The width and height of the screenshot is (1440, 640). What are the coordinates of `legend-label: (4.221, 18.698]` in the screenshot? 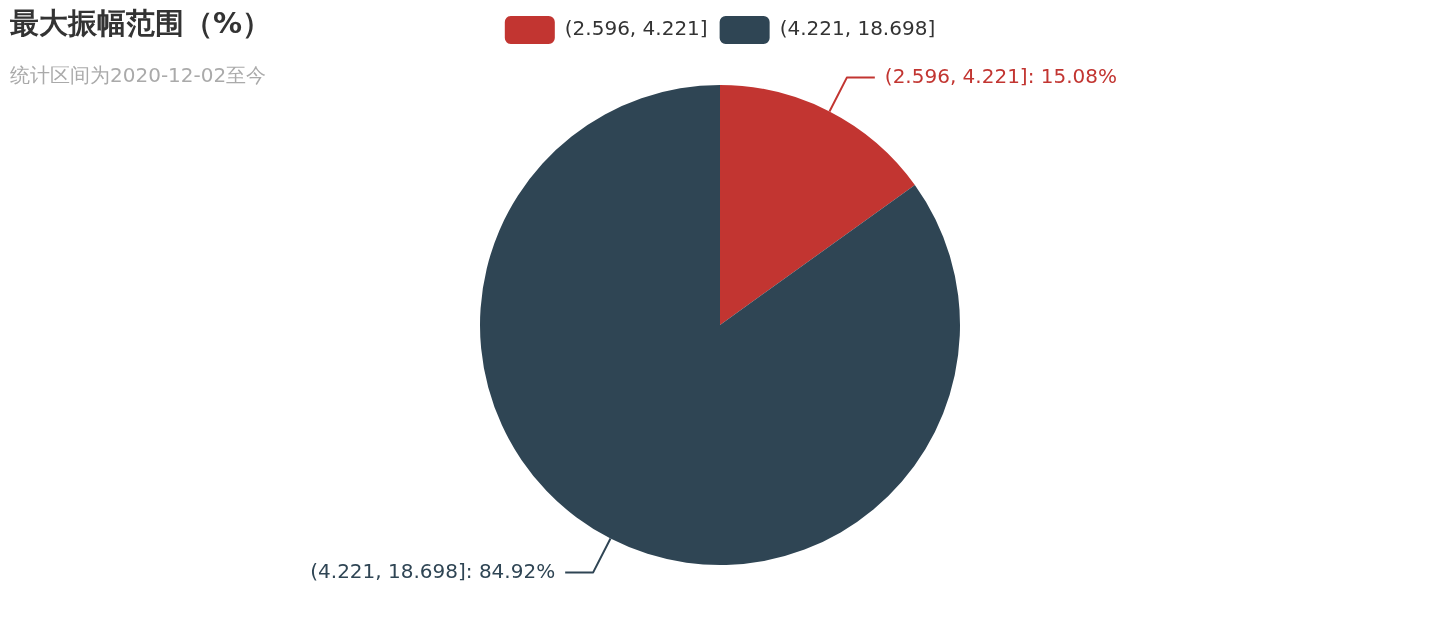 It's located at (857, 28).